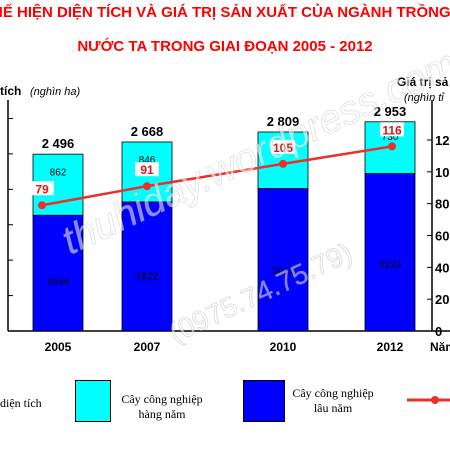 The height and width of the screenshot is (450, 450). What do you see at coordinates (283, 121) in the screenshot?
I see `data-label-total: 2 809` at bounding box center [283, 121].